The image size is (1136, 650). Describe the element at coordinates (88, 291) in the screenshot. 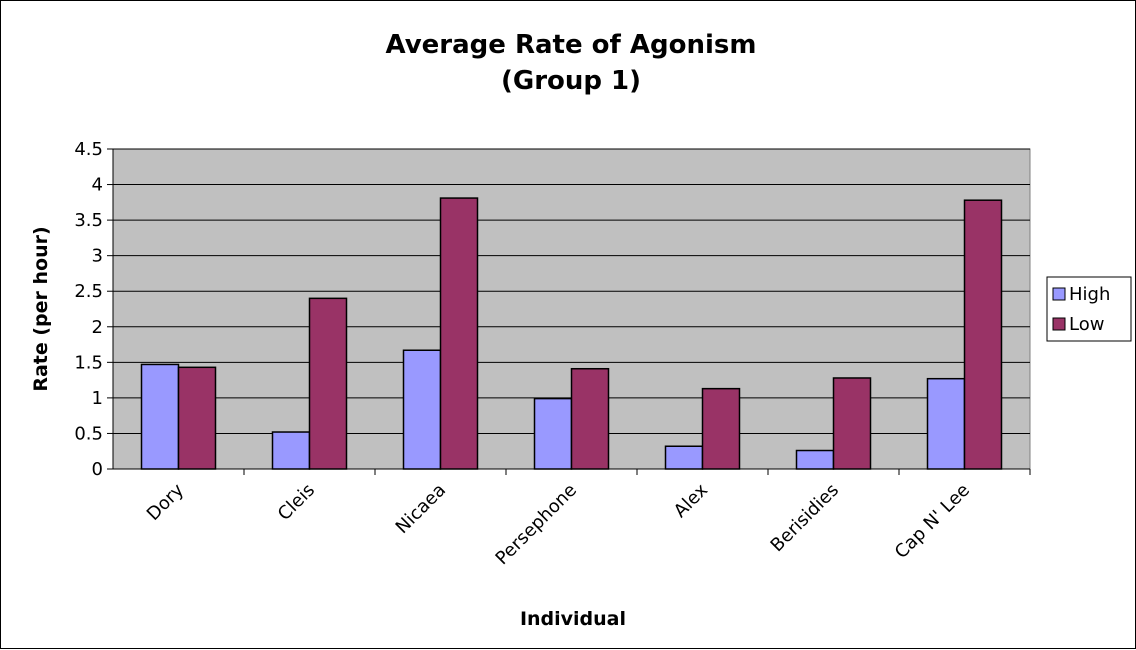

I see `y-tick-label: 2.5` at that location.